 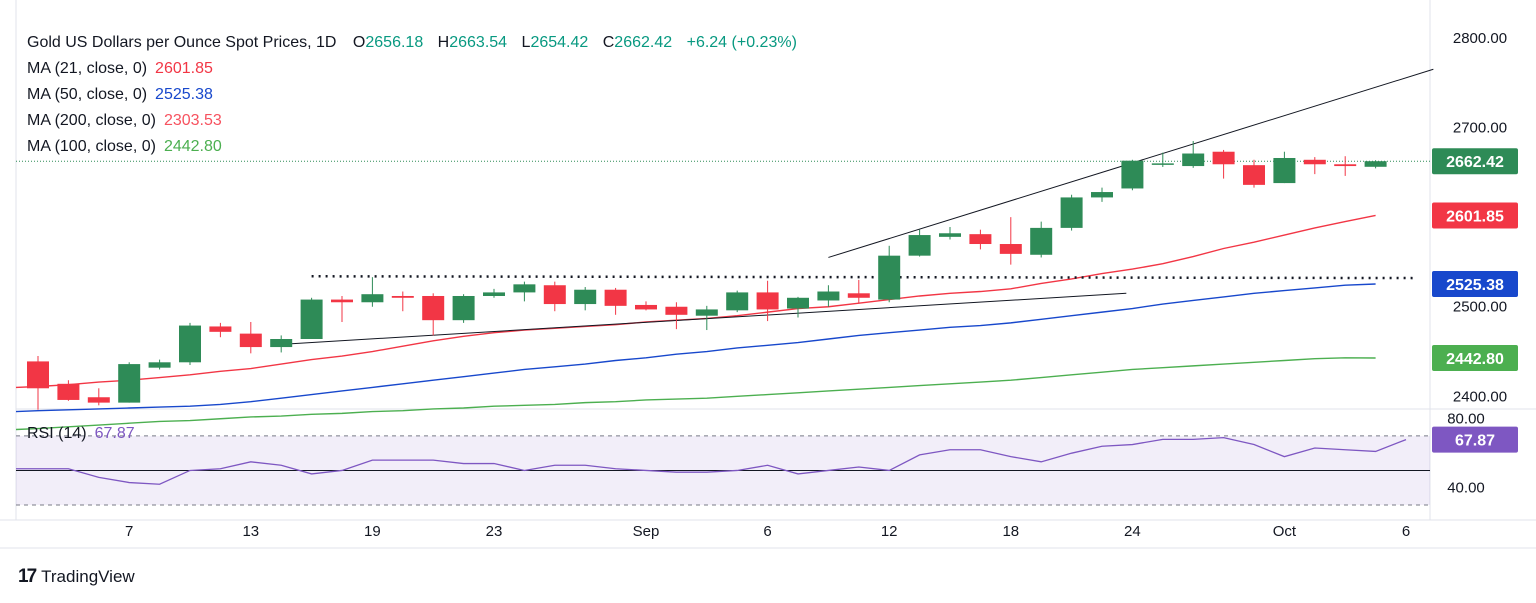 What do you see at coordinates (555, 42) in the screenshot?
I see `low-value: L2654.42` at bounding box center [555, 42].